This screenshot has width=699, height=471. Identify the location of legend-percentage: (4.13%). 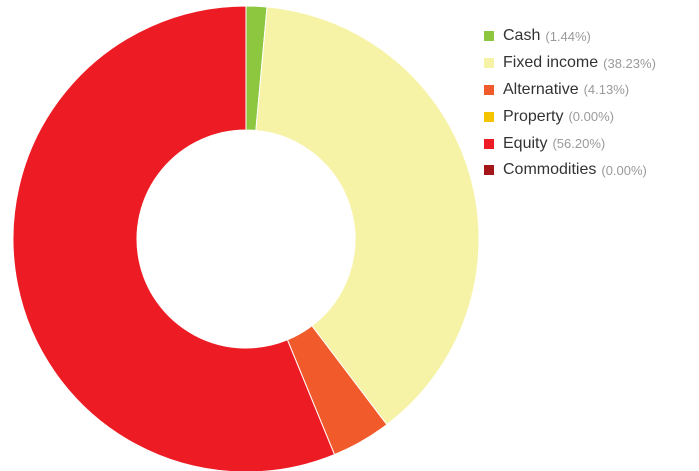
(606, 90).